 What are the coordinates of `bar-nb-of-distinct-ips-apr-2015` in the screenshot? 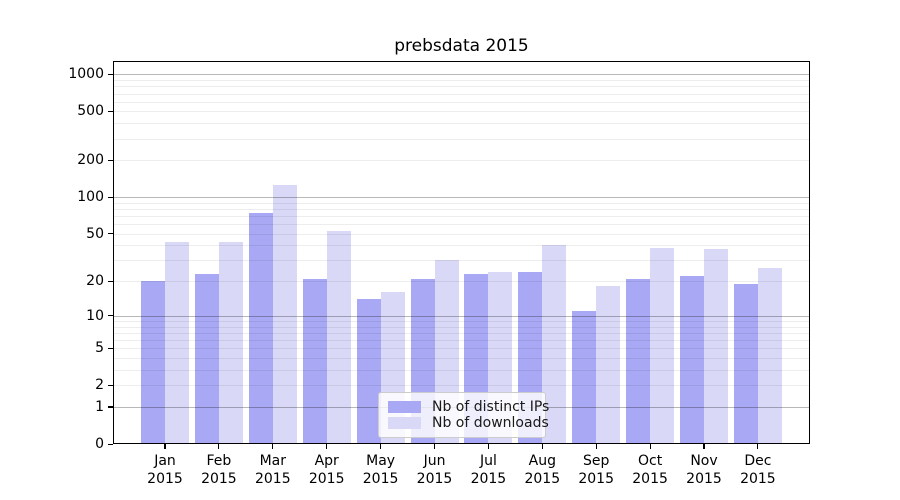 It's located at (314, 361).